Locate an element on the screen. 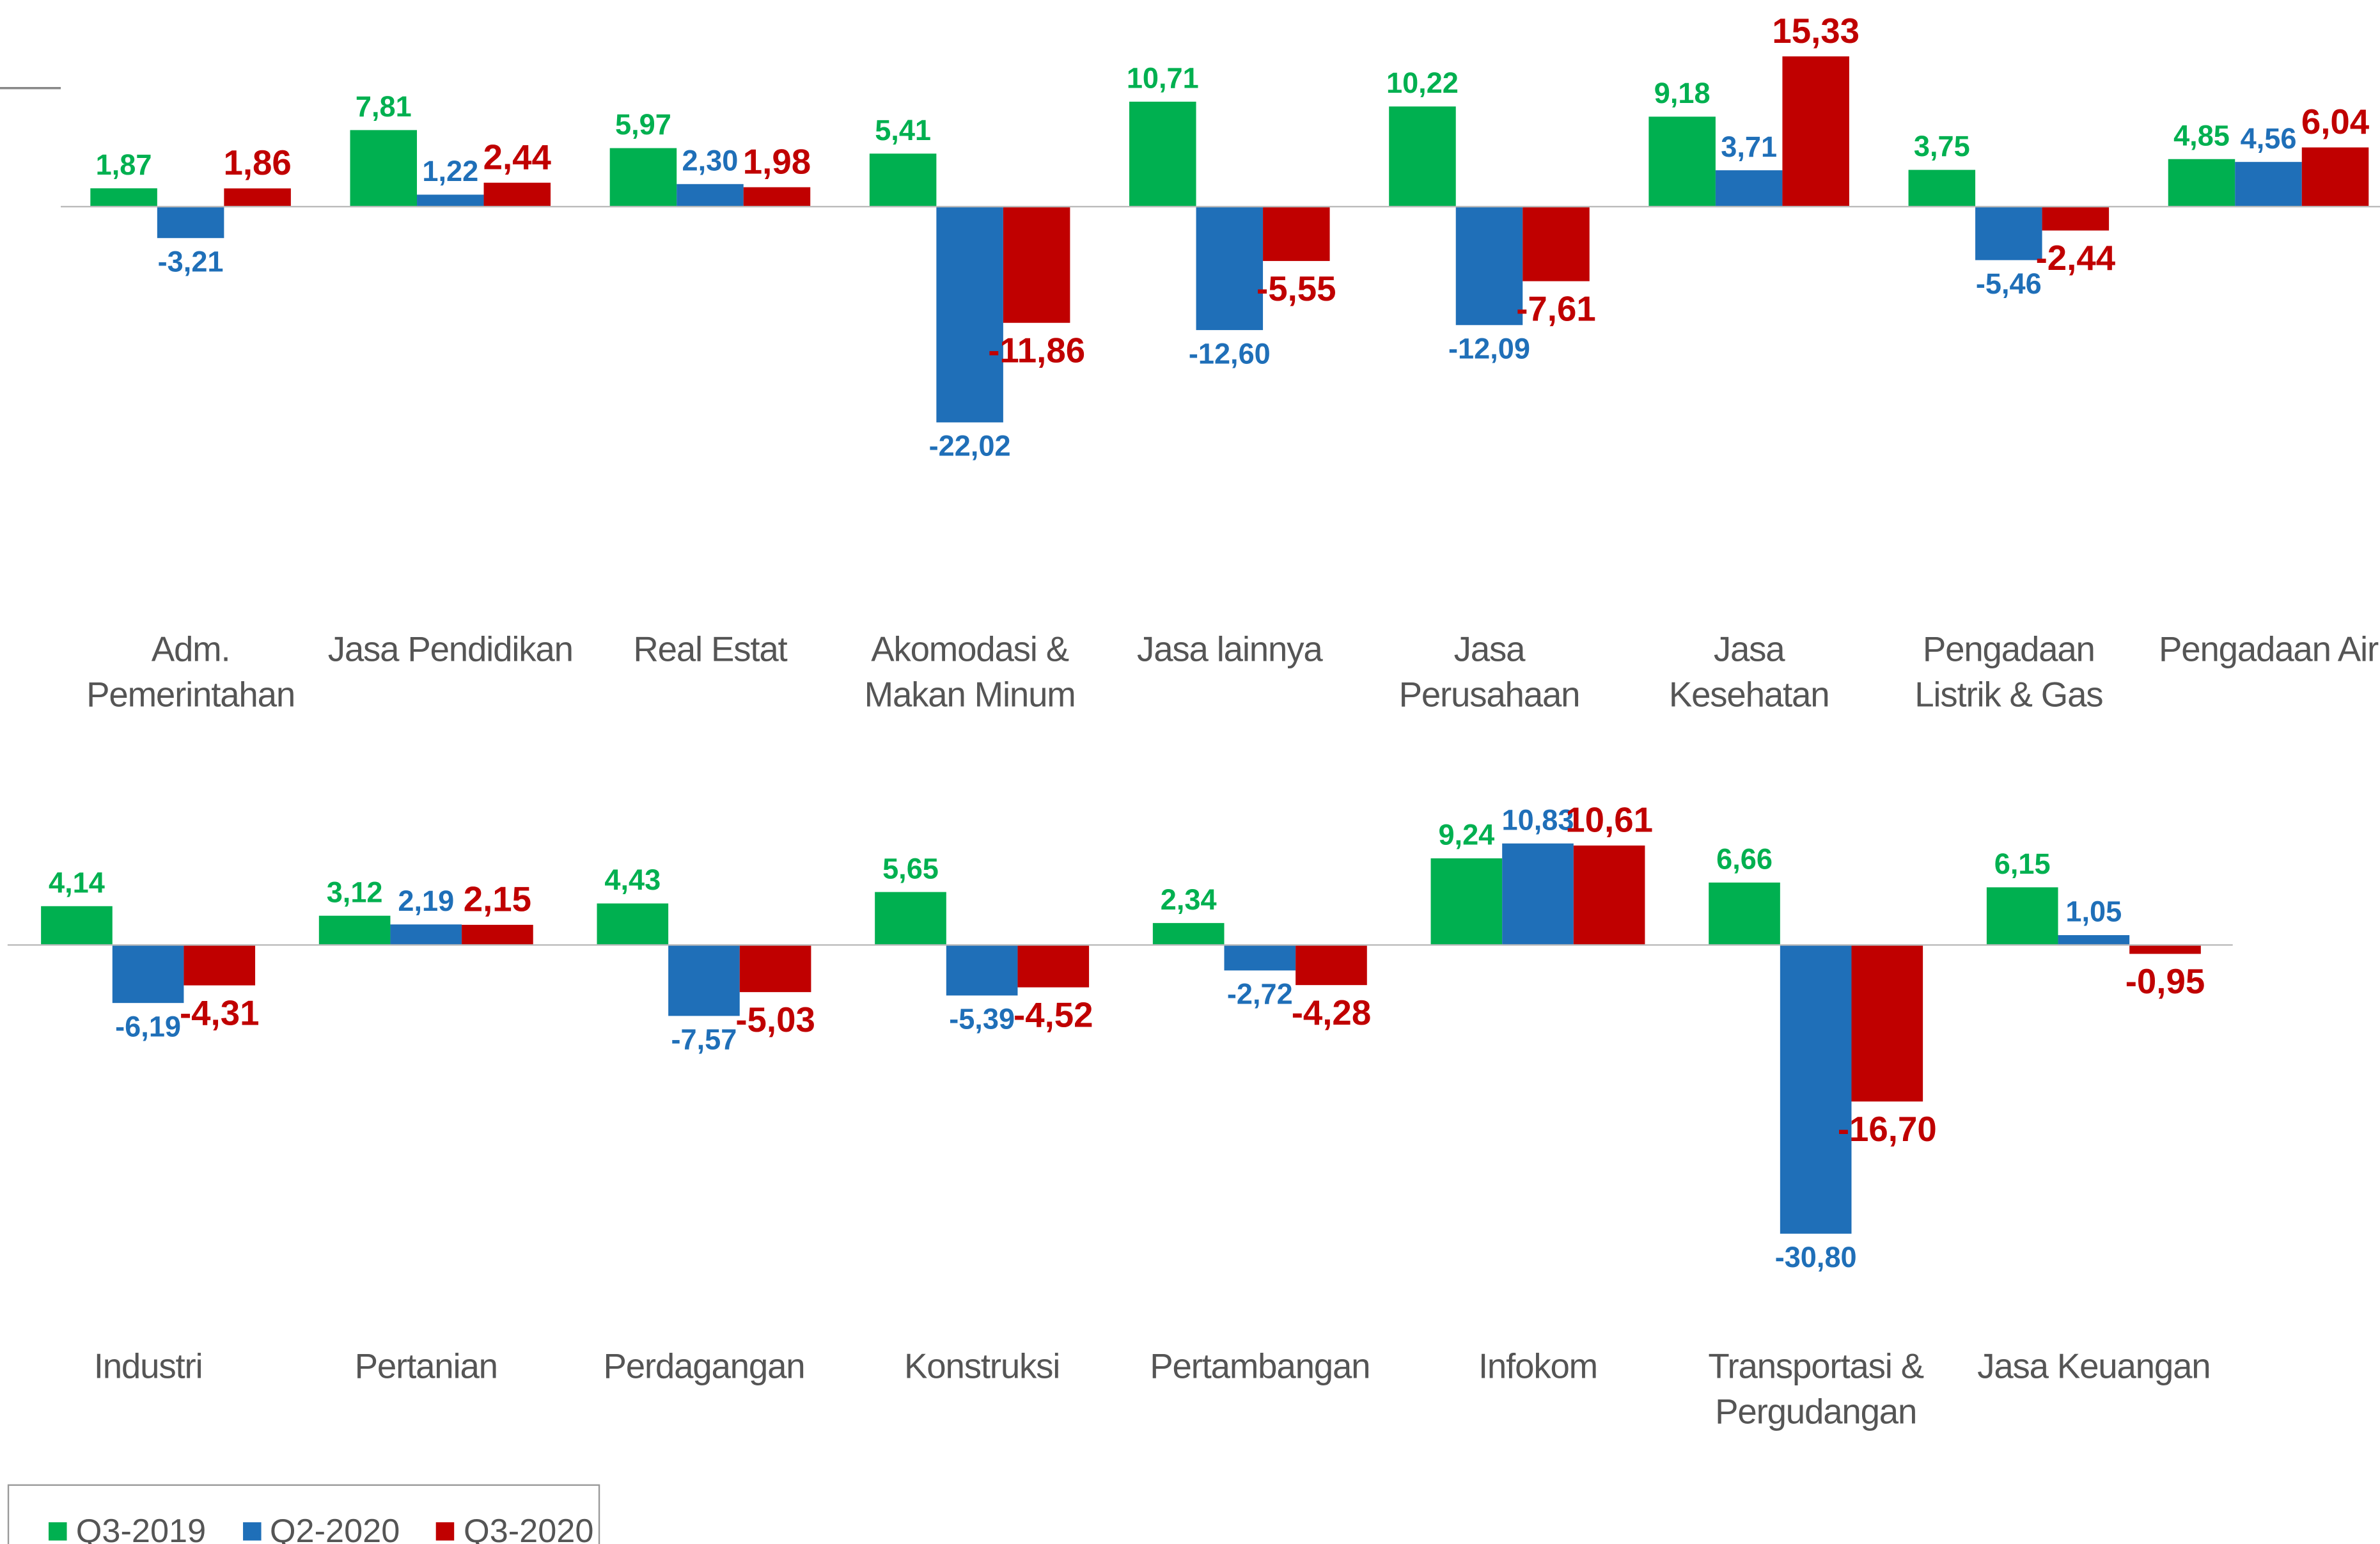 The height and width of the screenshot is (1544, 2380). legend-label: Q2-2020 is located at coordinates (334, 1527).